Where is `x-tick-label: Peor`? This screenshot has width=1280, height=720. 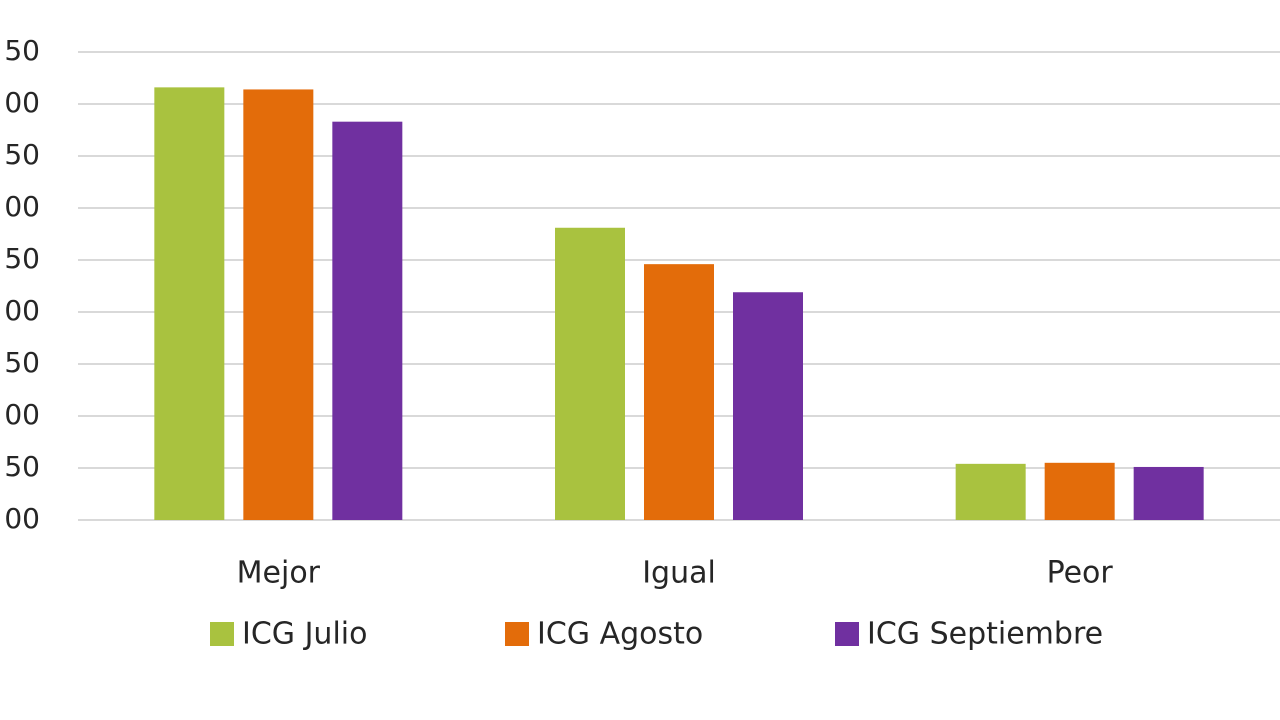 x-tick-label: Peor is located at coordinates (1080, 573).